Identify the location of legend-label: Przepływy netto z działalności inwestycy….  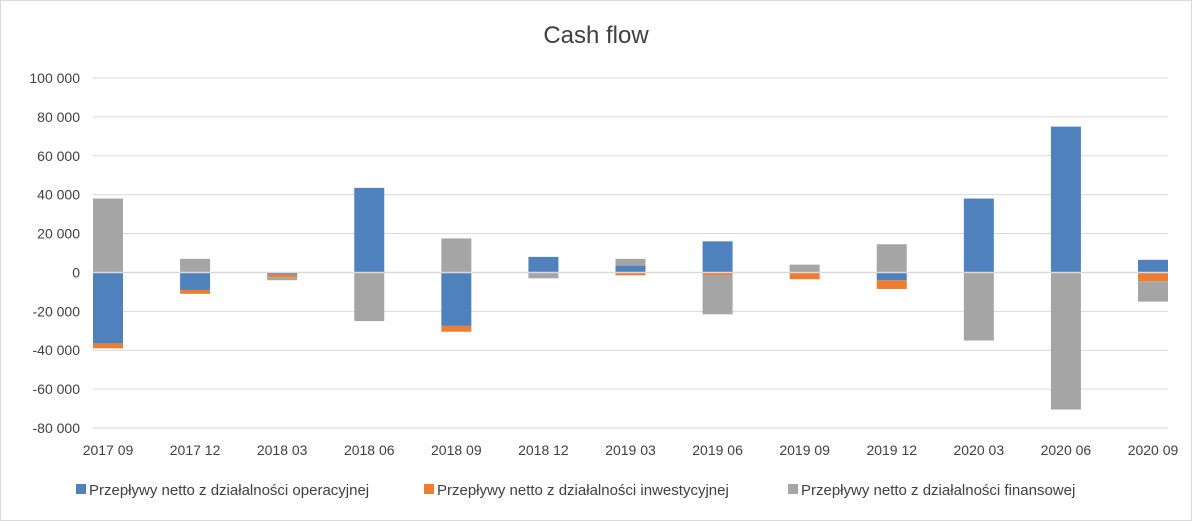
(583, 490).